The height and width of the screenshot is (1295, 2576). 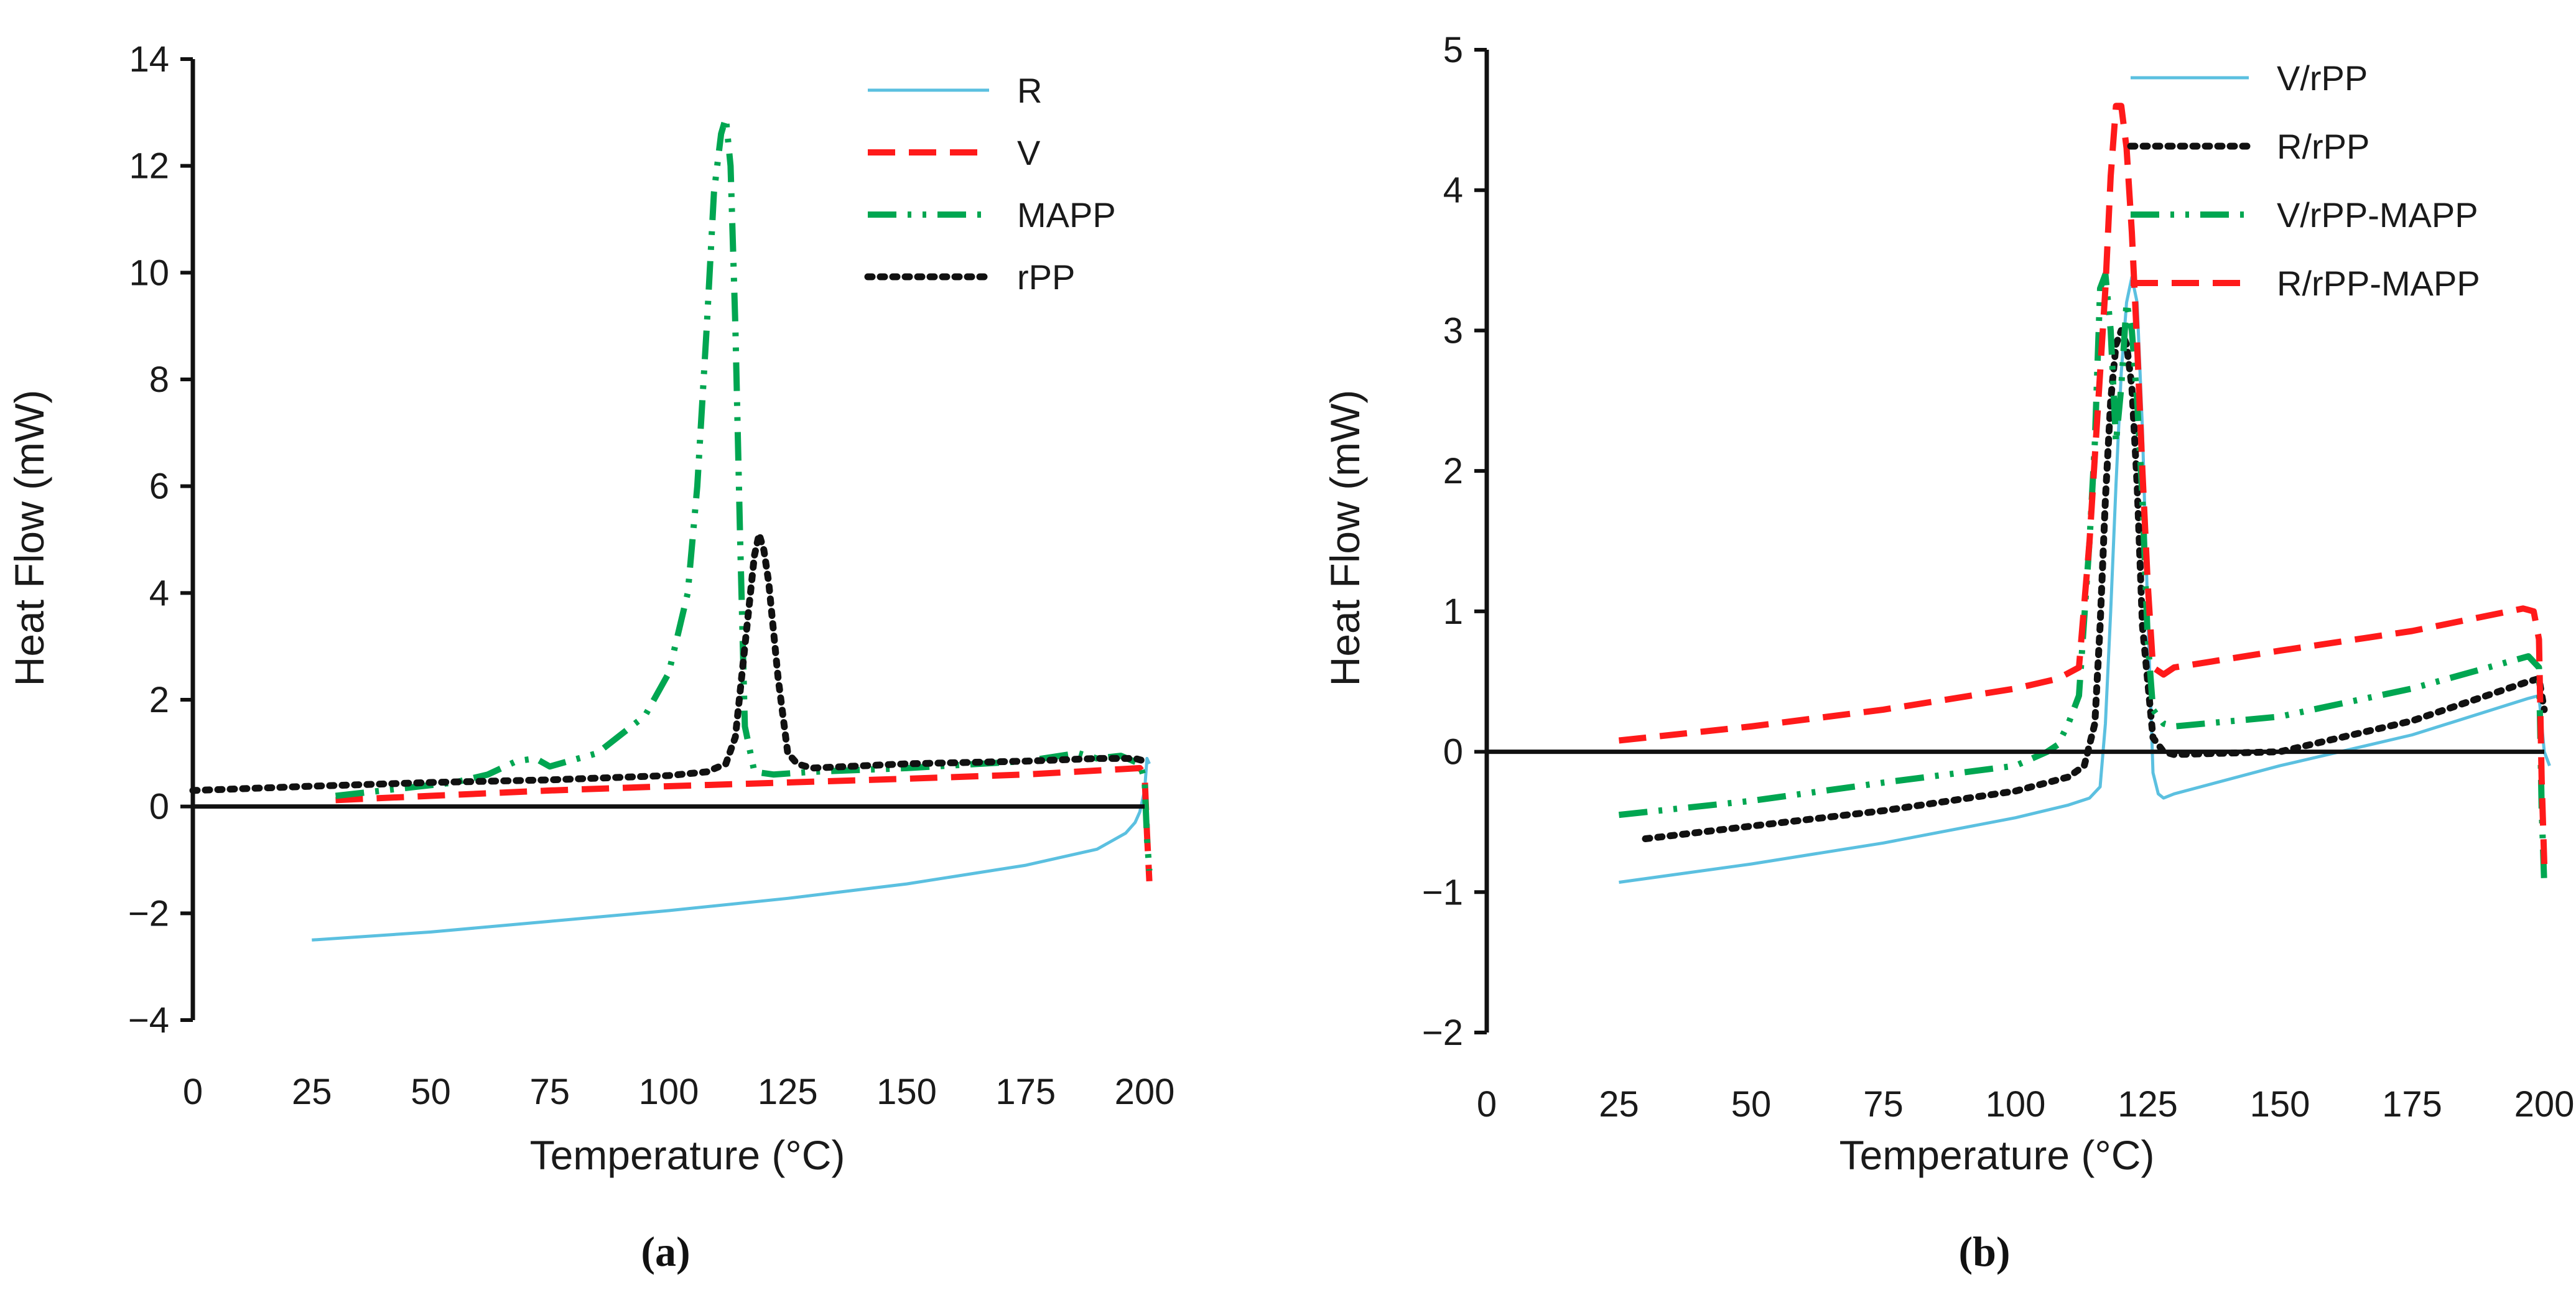 What do you see at coordinates (431, 1092) in the screenshot?
I see `panel-a-x-tick-label: 50` at bounding box center [431, 1092].